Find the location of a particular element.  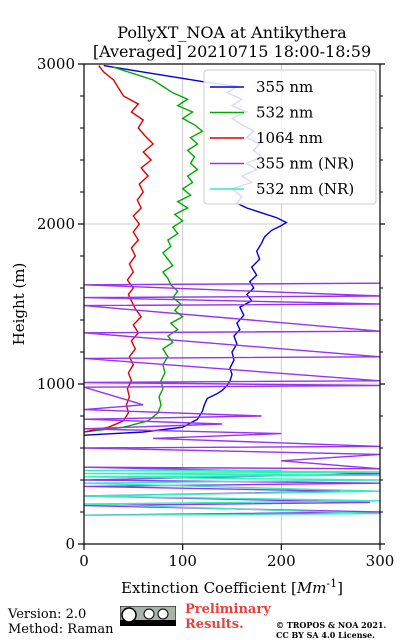

x-axis-label: Extinction Coefficient [Mm-1] is located at coordinates (232, 587).